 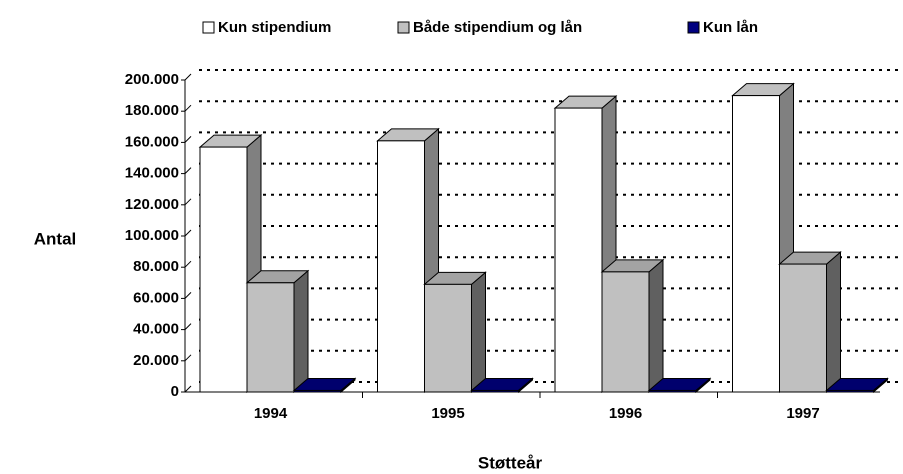 What do you see at coordinates (156, 360) in the screenshot?
I see `y-tick-label: 20.000` at bounding box center [156, 360].